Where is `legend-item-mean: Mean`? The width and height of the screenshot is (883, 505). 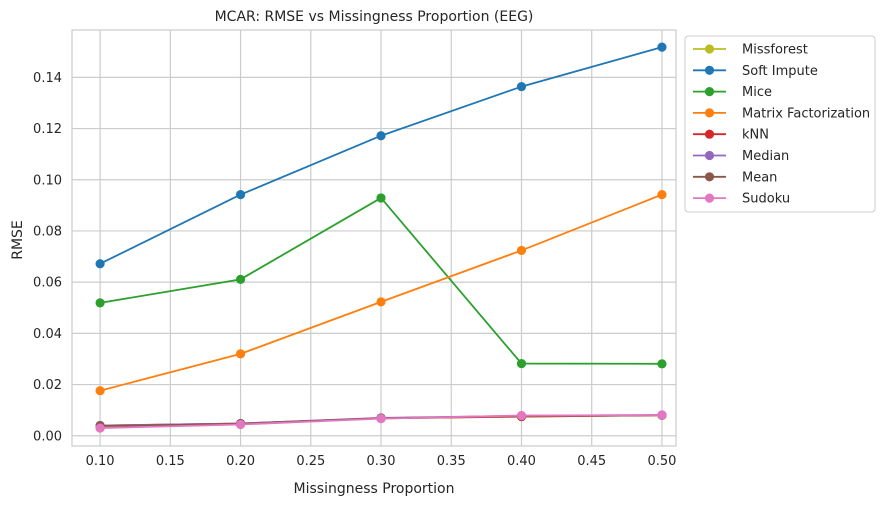 legend-item-mean: Mean is located at coordinates (735, 177).